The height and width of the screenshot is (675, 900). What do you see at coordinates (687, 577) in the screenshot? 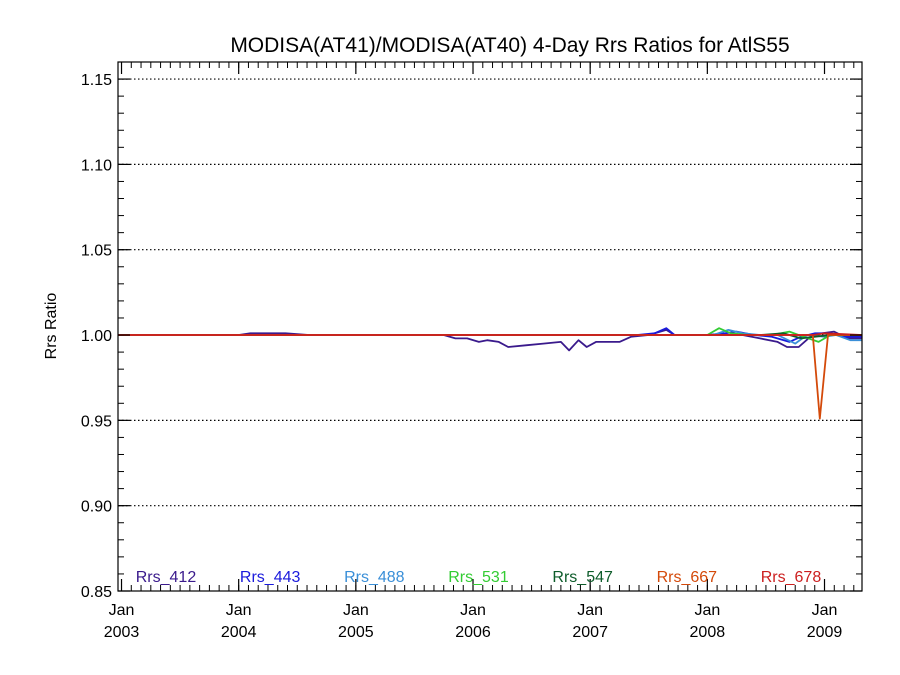
I see `legend-item-rrs_667: Rrs_667` at bounding box center [687, 577].